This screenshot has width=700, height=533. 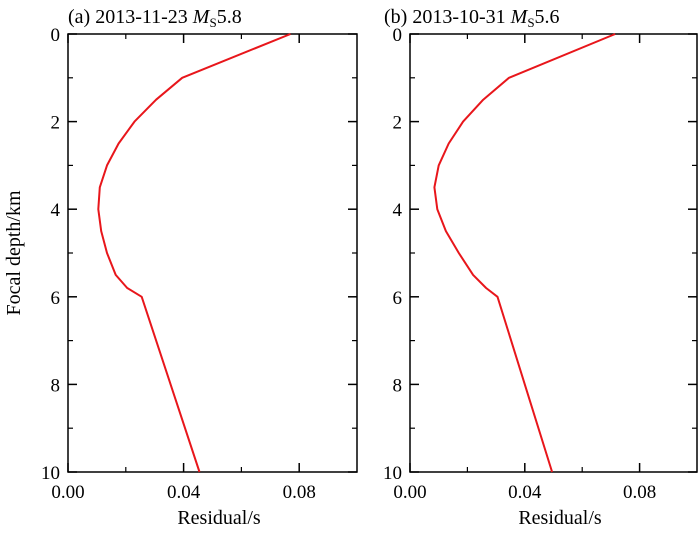 What do you see at coordinates (184, 492) in the screenshot?
I see `panel-a-x-tick-label: 0.04` at bounding box center [184, 492].